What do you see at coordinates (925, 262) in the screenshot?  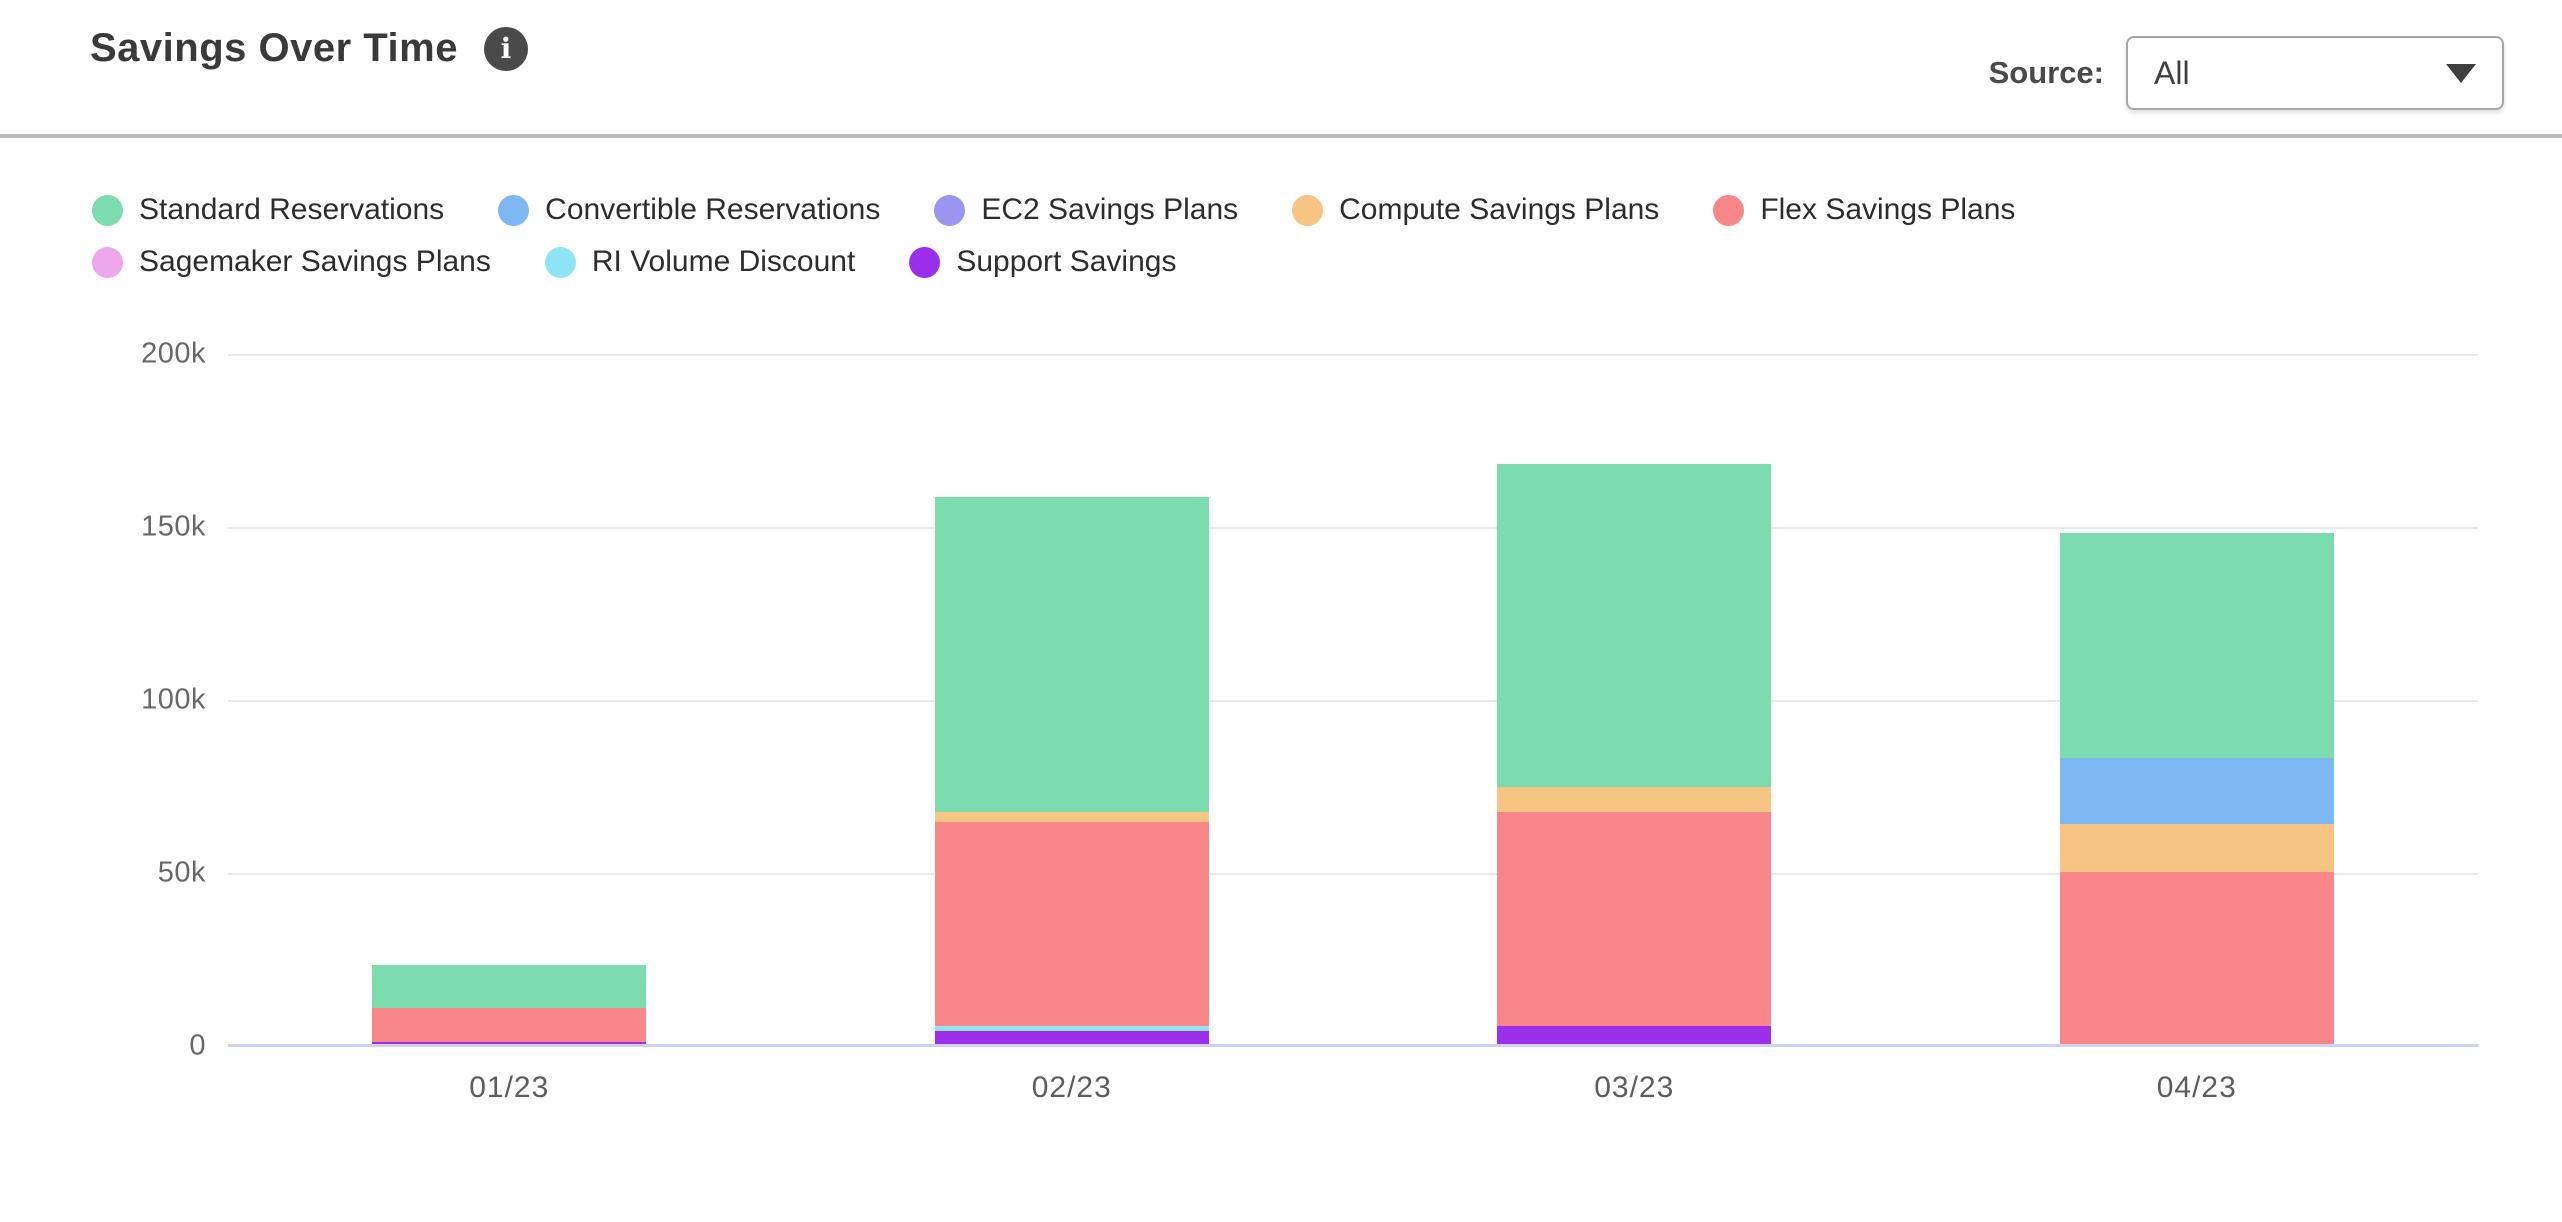 I see `legend-dot-support-savings` at bounding box center [925, 262].